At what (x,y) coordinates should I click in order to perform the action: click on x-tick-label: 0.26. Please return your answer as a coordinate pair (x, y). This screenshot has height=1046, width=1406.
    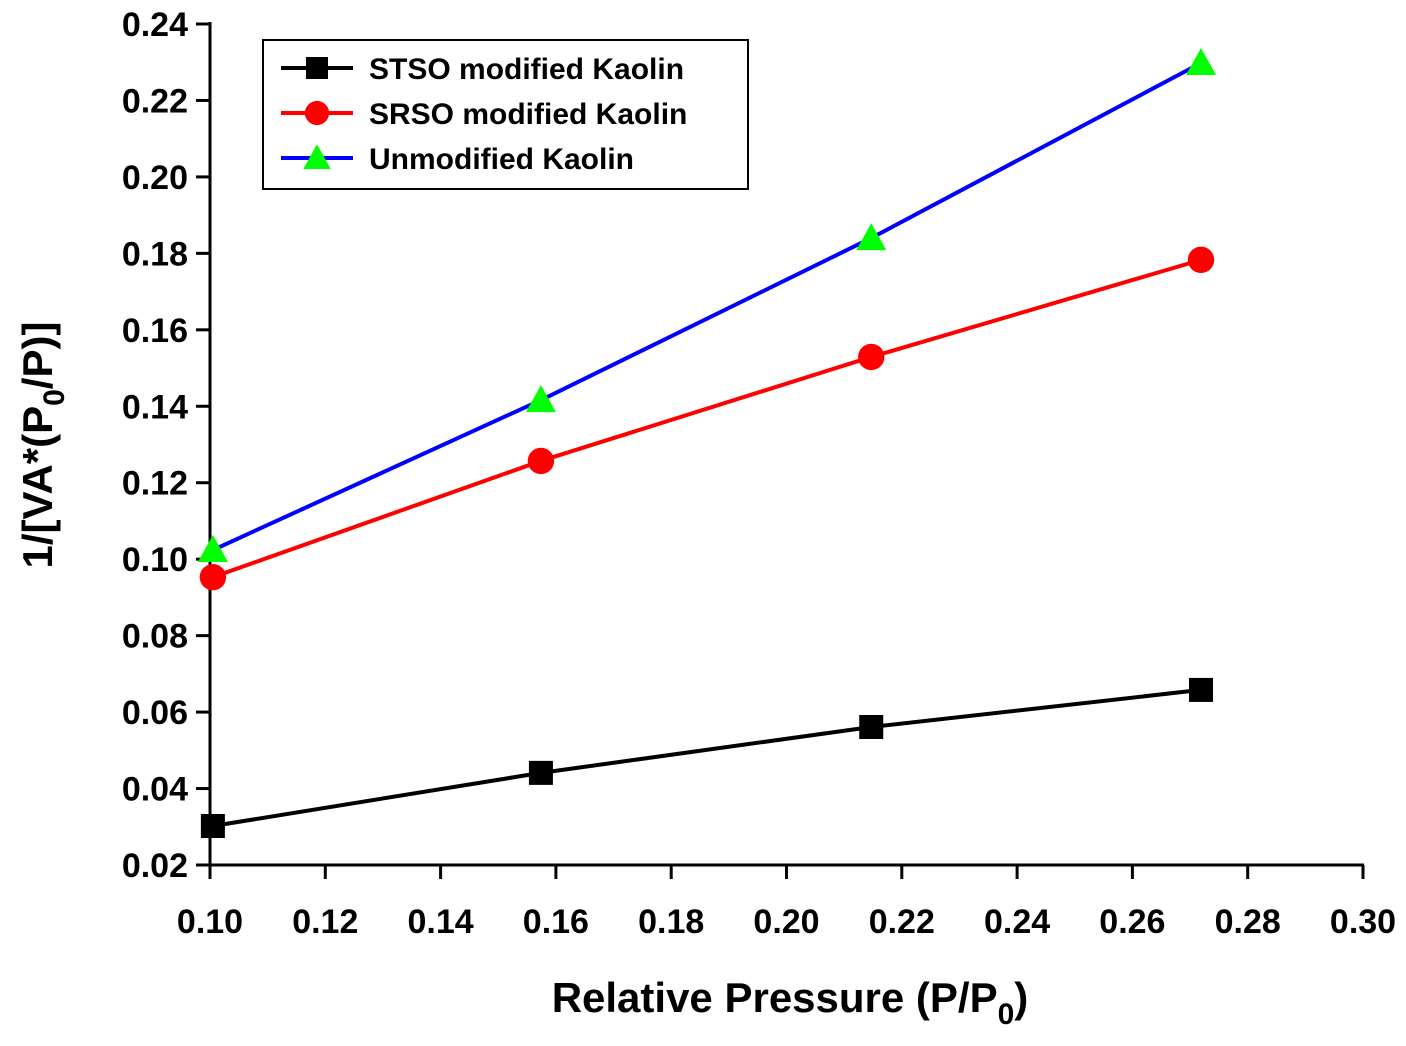
    Looking at the image, I should click on (1132, 922).